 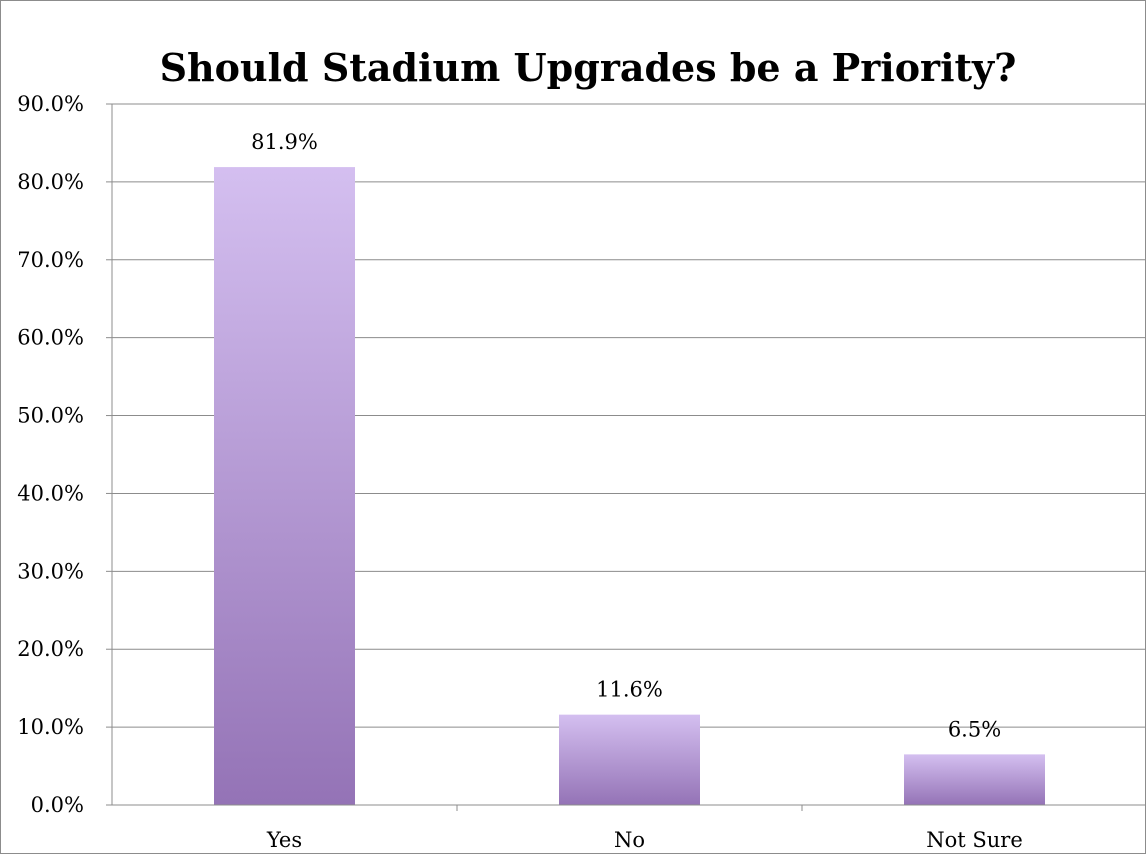 What do you see at coordinates (629, 840) in the screenshot?
I see `x-category-label: No` at bounding box center [629, 840].